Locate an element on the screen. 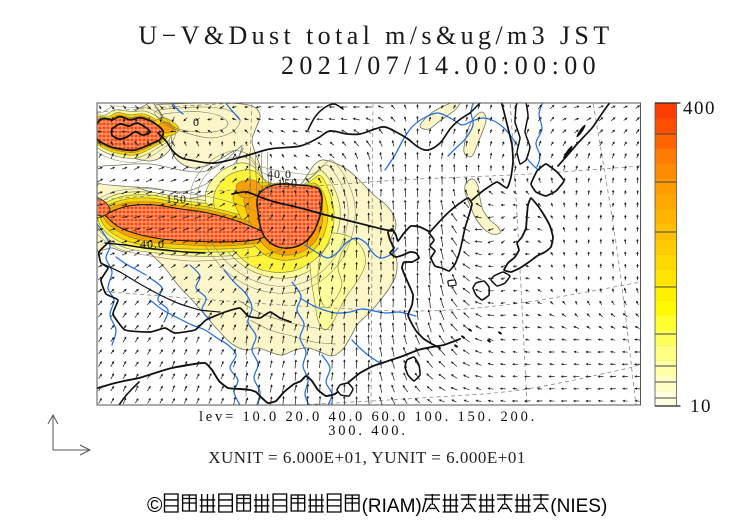 This screenshot has height=532, width=752. svg-text: (RIAM)/ is located at coordinates (395, 506).